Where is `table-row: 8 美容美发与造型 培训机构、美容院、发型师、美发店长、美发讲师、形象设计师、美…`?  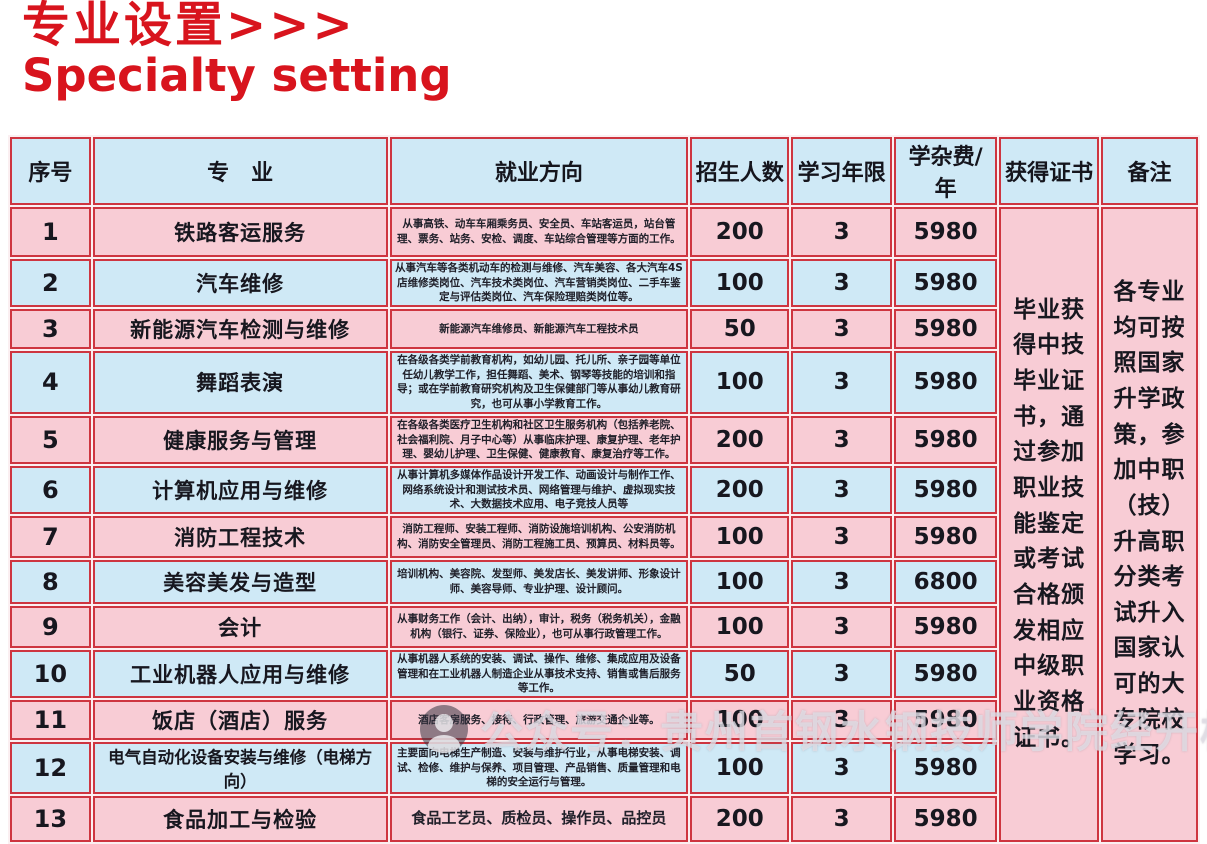 table-row: 8 美容美发与造型 培训机构、美容院、发型师、美发店长、美发讲师、形象设计师、美… is located at coordinates (604, 581).